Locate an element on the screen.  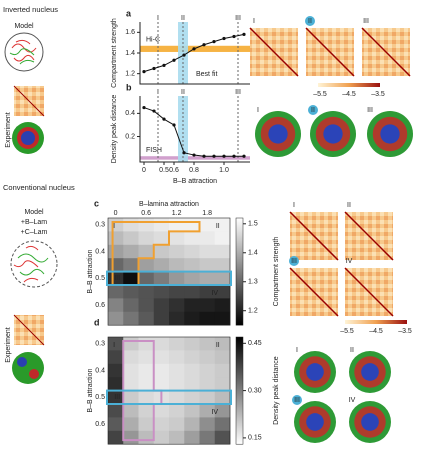
y-axis-label: B–B attraction is located at coordinates (90, 391).